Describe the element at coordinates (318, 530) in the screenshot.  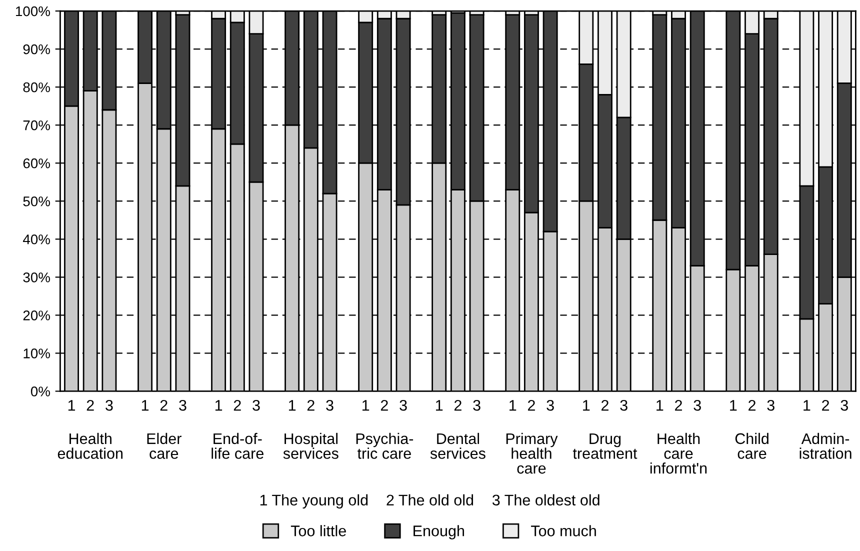
I see `legend-label: Too little` at that location.